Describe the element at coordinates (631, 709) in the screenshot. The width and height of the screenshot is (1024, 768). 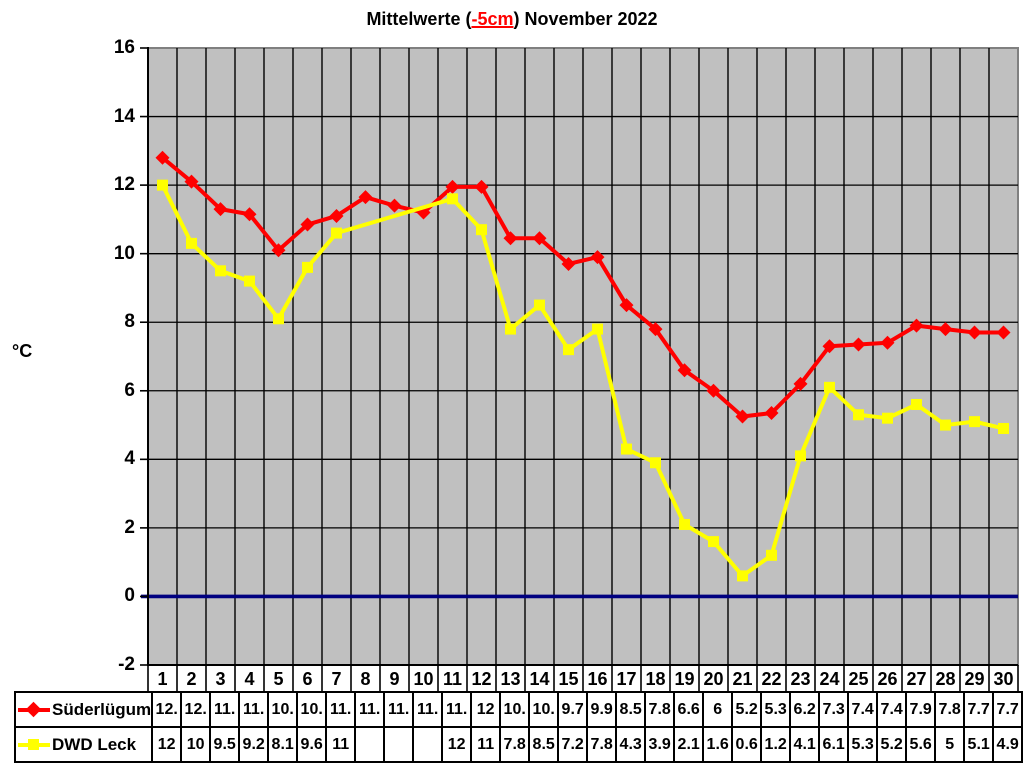
I see `suederluegum-value-cell: 8.5` at that location.